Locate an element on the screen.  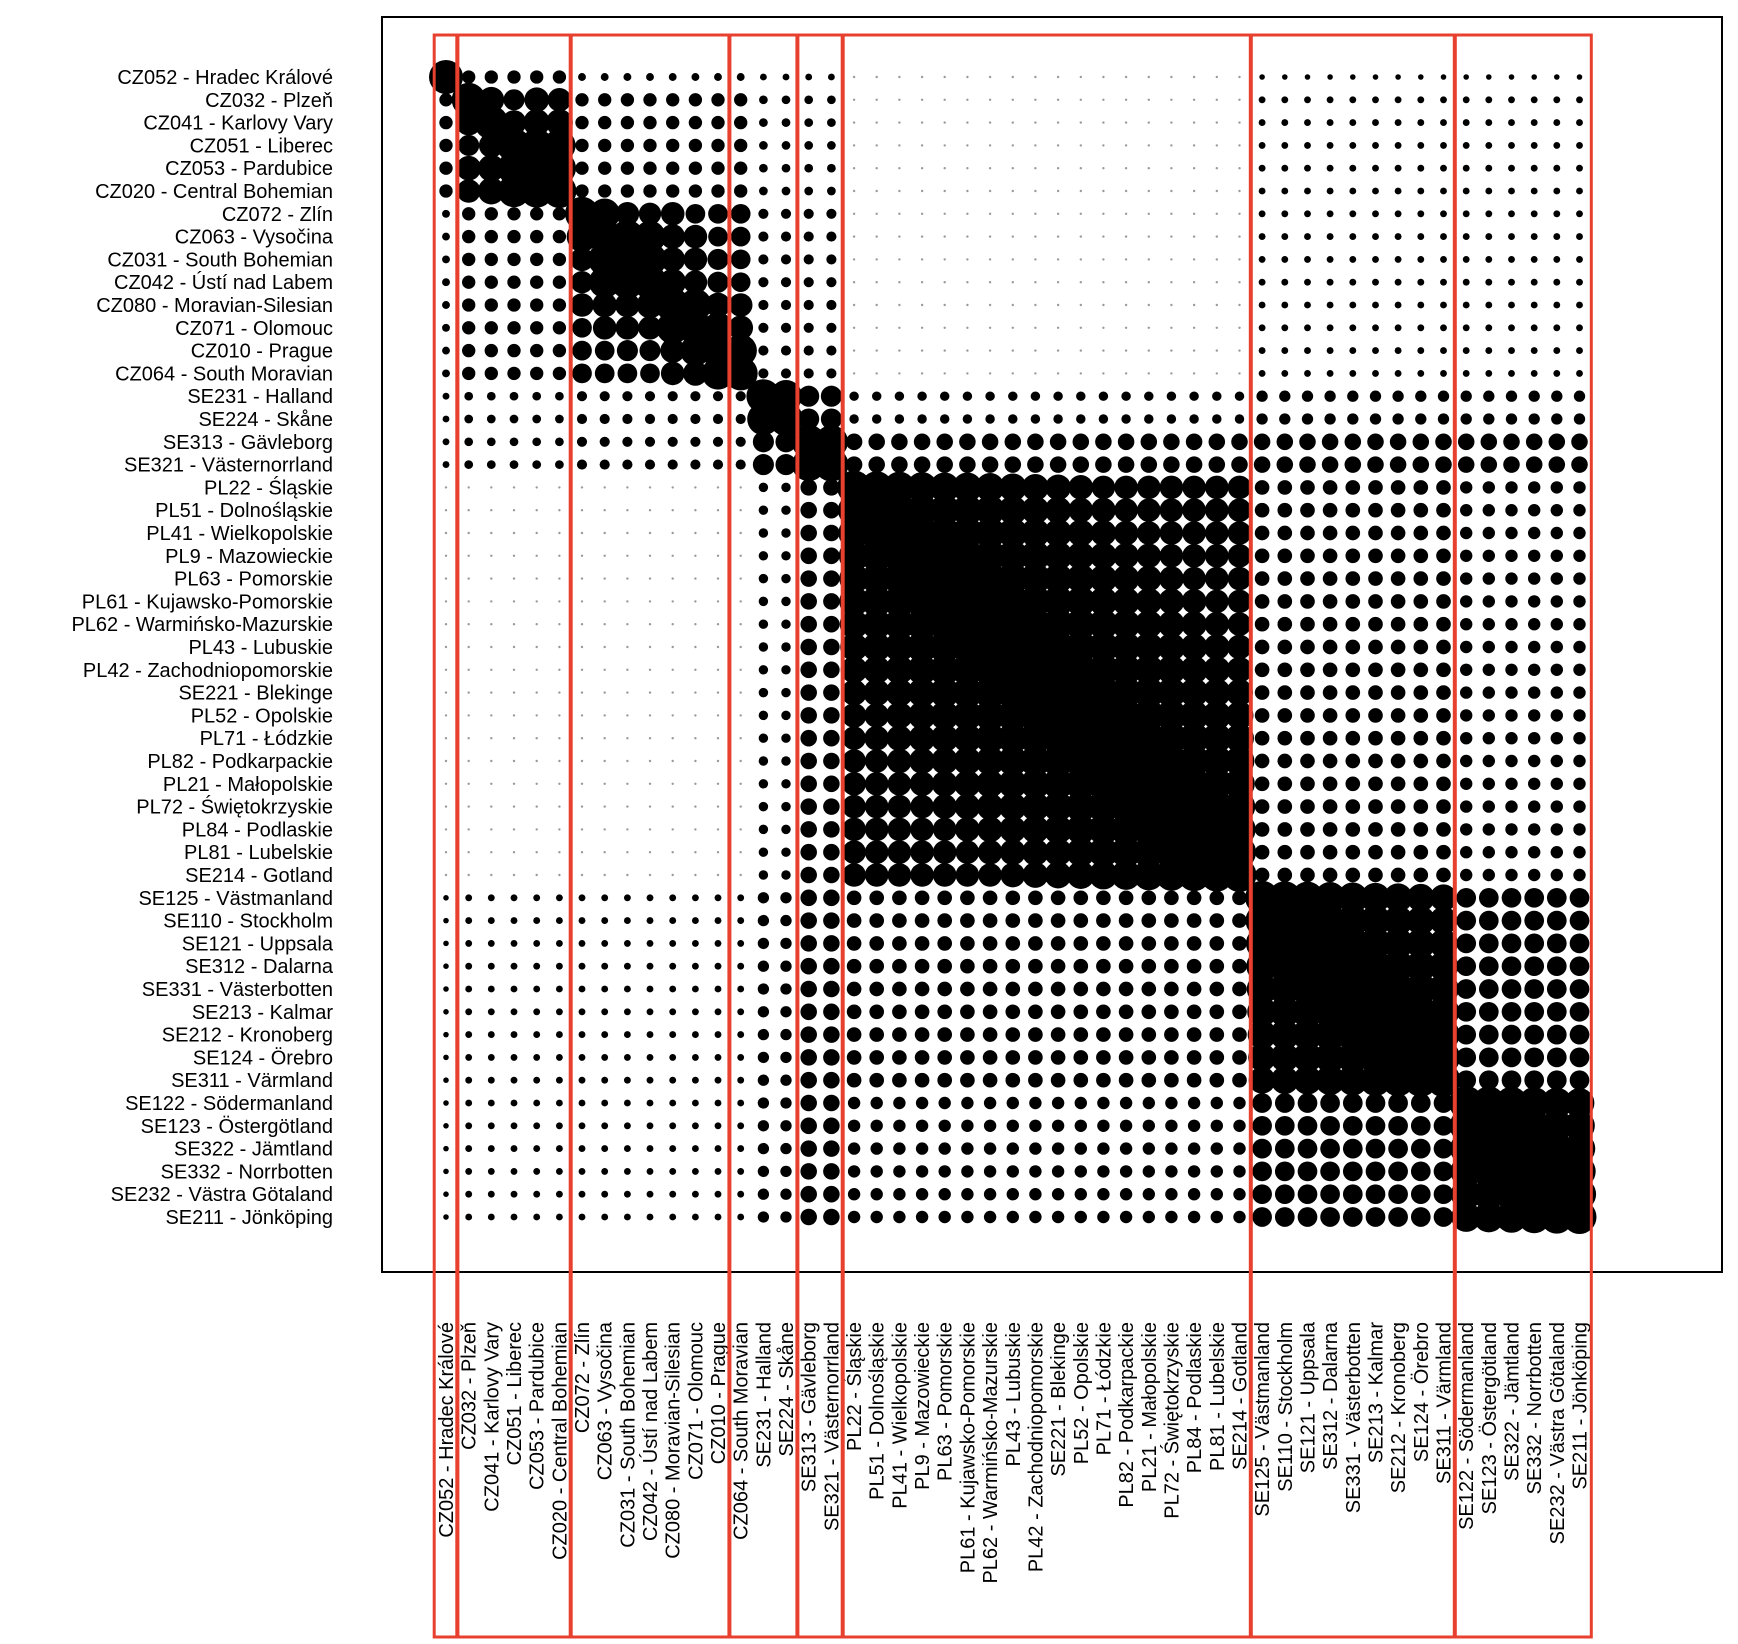
row-label: PL62 - Warmińsko-Mazurskie is located at coordinates (202, 625).